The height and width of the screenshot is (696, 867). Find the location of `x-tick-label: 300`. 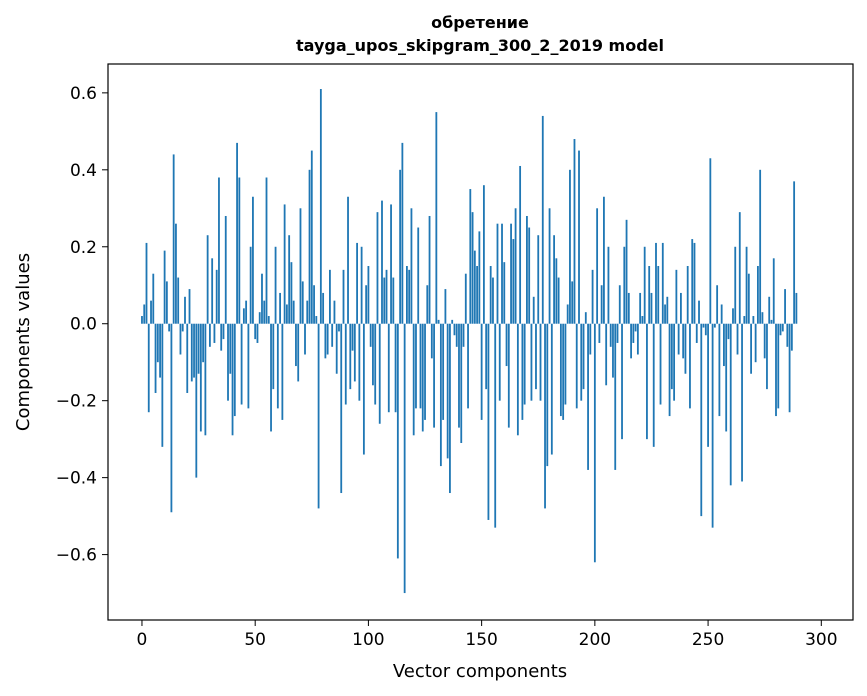

x-tick-label: 300 is located at coordinates (821, 640).